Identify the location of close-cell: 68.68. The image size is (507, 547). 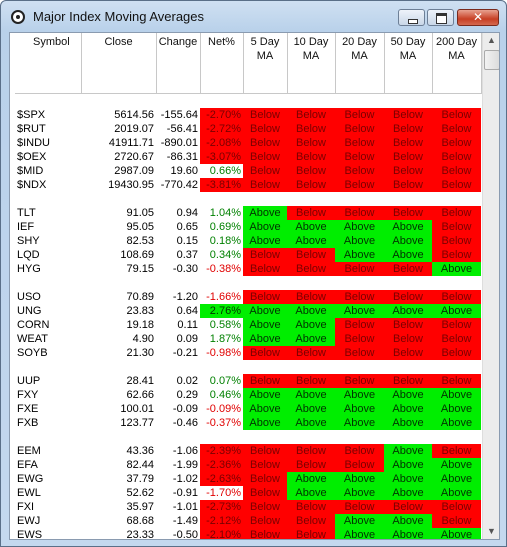
(140, 521).